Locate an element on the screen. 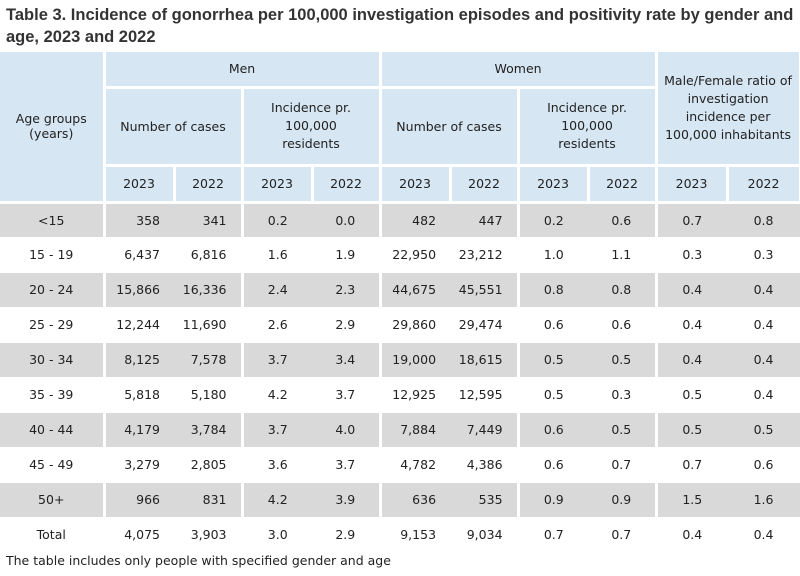 The image size is (800, 576). women-incidence-header: Incidence pr. 100,000 residents is located at coordinates (588, 127).